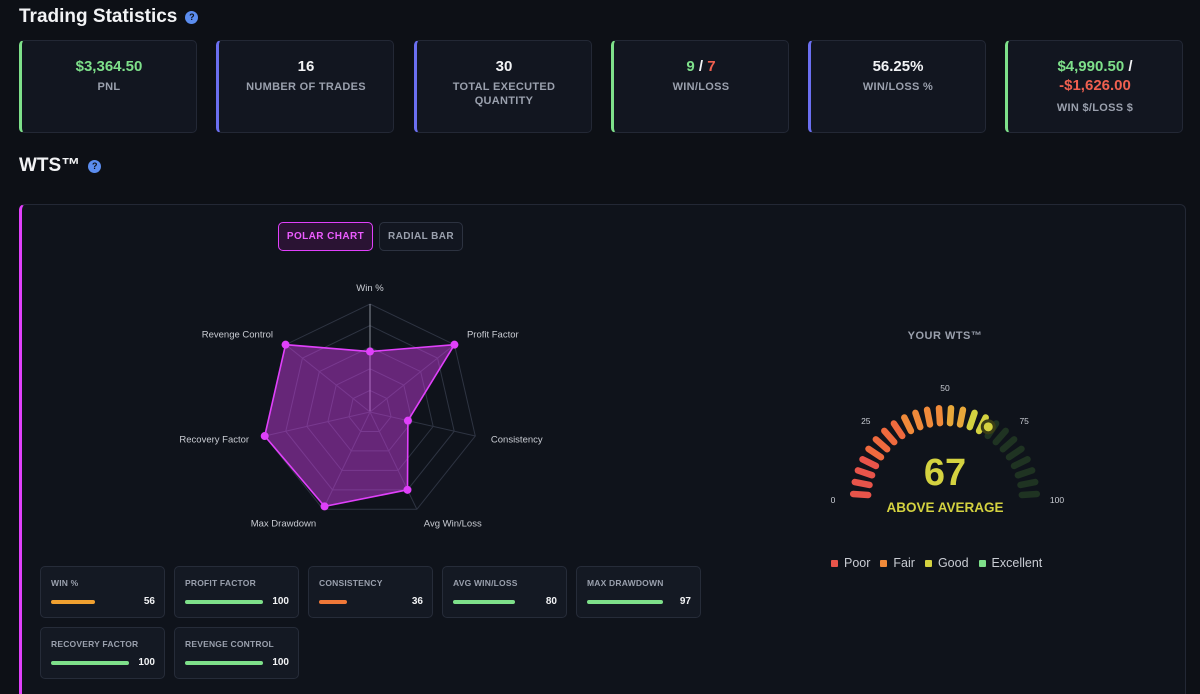  Describe the element at coordinates (1057, 500) in the screenshot. I see `gauge-tick-label: 100` at that location.